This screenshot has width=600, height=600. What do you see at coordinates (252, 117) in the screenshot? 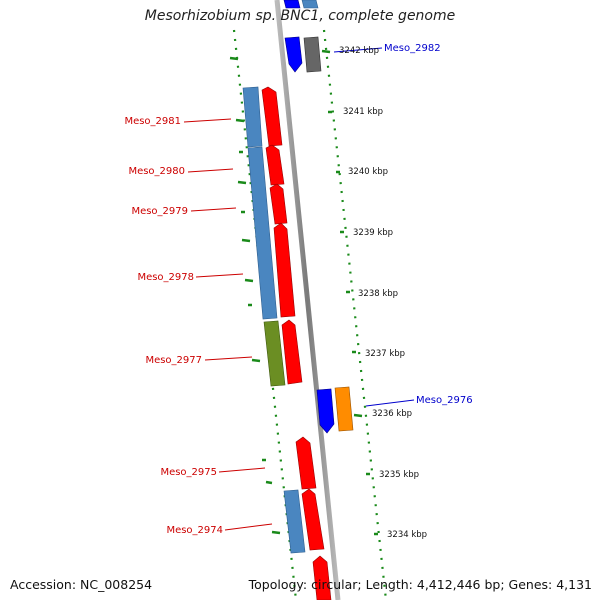
I see `cds-meso-2981-steel` at bounding box center [252, 117].